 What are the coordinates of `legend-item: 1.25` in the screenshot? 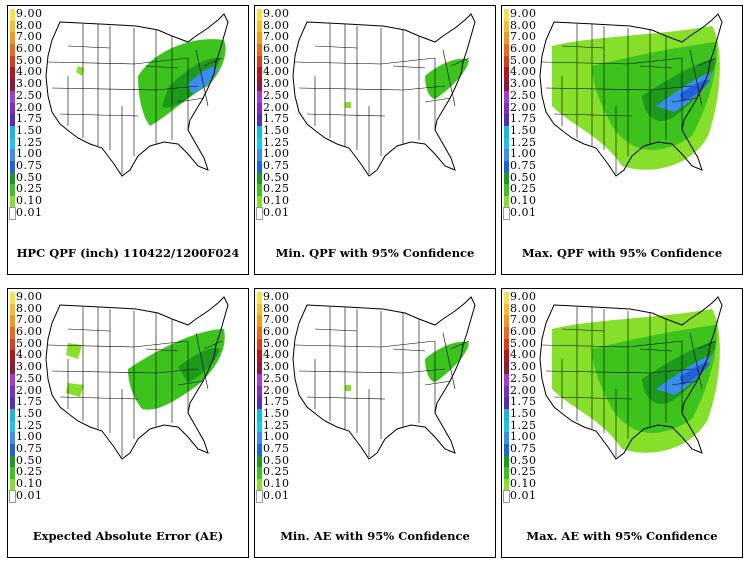 It's located at (276, 425).